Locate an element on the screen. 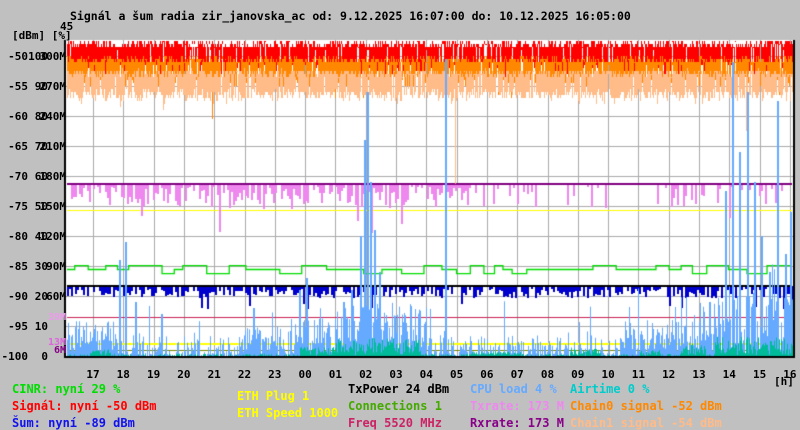  legend-txrate: Txrate: 173 M is located at coordinates (517, 406).